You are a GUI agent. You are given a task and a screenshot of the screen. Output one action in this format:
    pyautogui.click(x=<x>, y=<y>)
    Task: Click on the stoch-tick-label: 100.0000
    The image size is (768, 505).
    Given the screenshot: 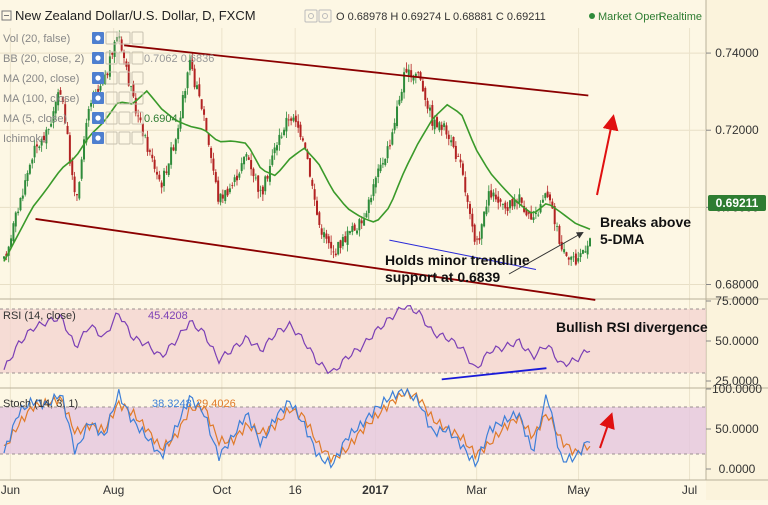 What is the action you would take?
    pyautogui.click(x=737, y=389)
    